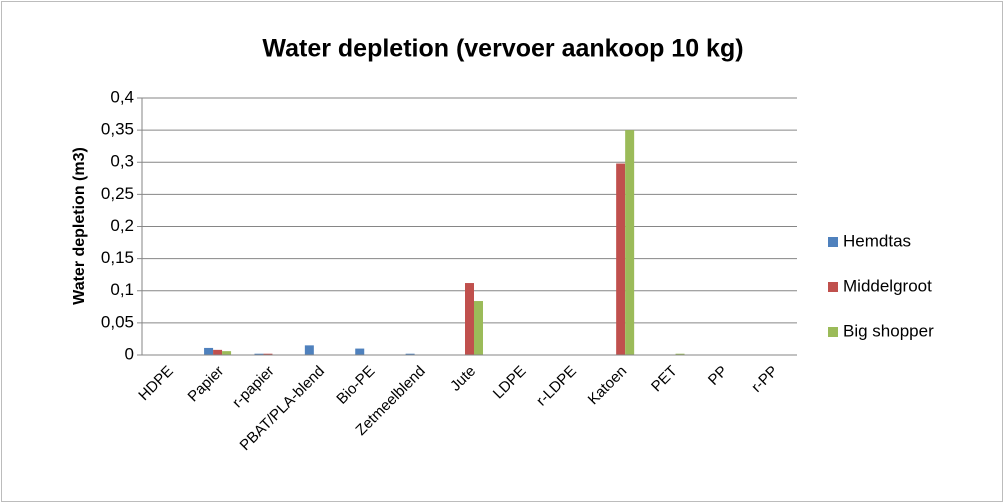  Describe the element at coordinates (887, 285) in the screenshot. I see `legend-label: Middelgroot` at that location.